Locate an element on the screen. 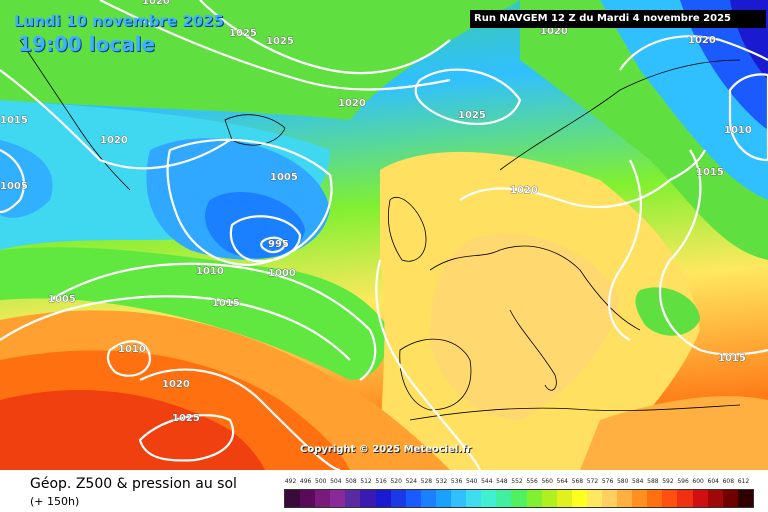 The height and width of the screenshot is (512, 768). color-scale-value: 548 is located at coordinates (502, 481).